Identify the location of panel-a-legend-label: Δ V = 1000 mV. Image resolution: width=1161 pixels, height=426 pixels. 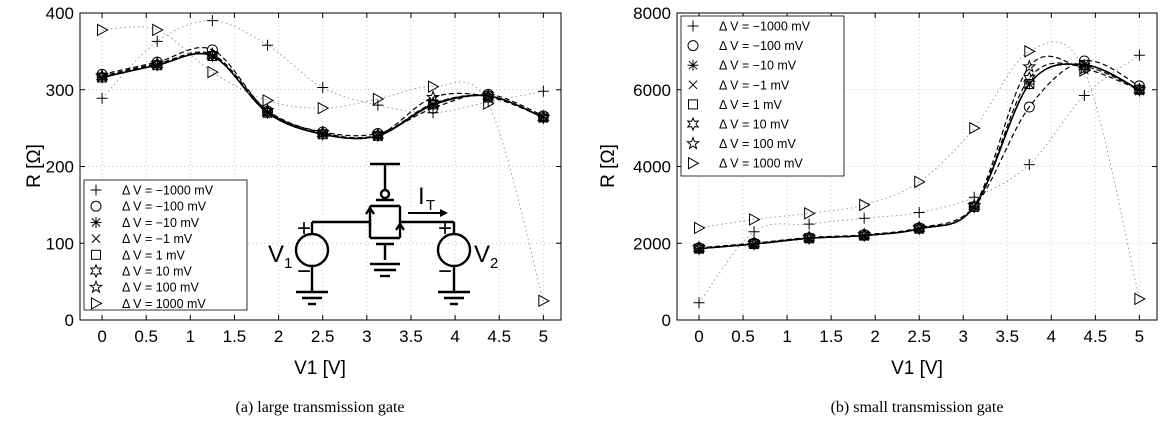
(164, 304).